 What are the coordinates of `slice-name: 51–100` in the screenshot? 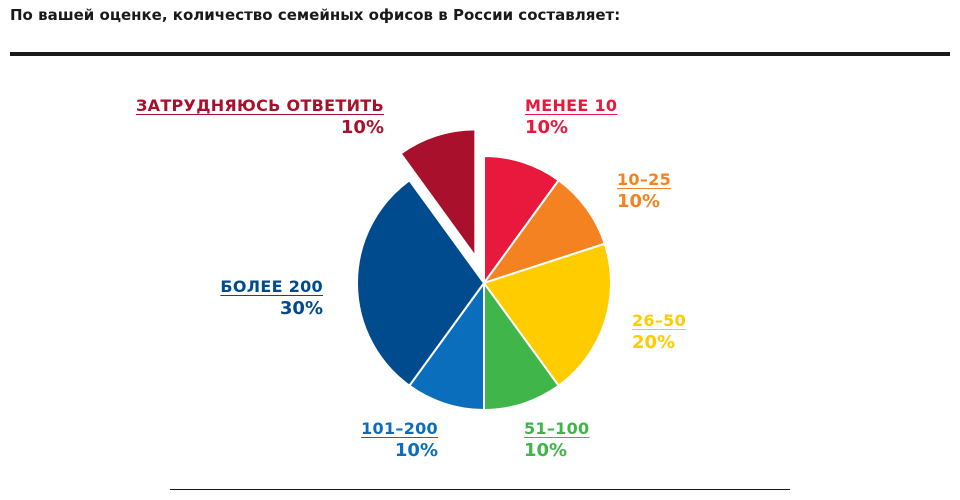 It's located at (557, 428).